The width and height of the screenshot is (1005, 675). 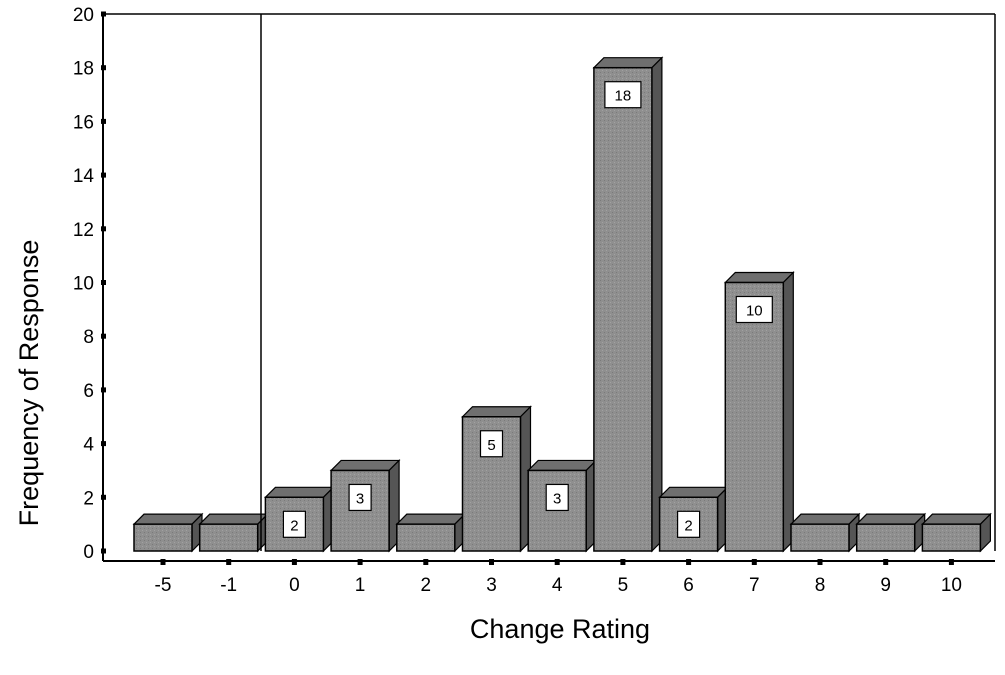 I want to click on x-axis-ticks: -5 -1 0 1 2 3 4 5 6 7 8 9 10, so click(x=558, y=577).